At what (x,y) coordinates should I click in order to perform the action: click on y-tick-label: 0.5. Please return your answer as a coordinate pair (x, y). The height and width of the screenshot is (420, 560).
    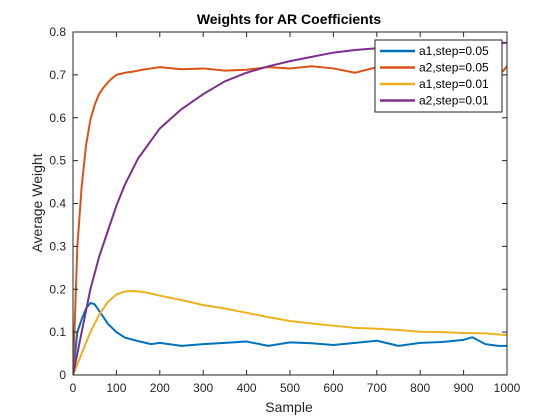
    Looking at the image, I should click on (57, 161).